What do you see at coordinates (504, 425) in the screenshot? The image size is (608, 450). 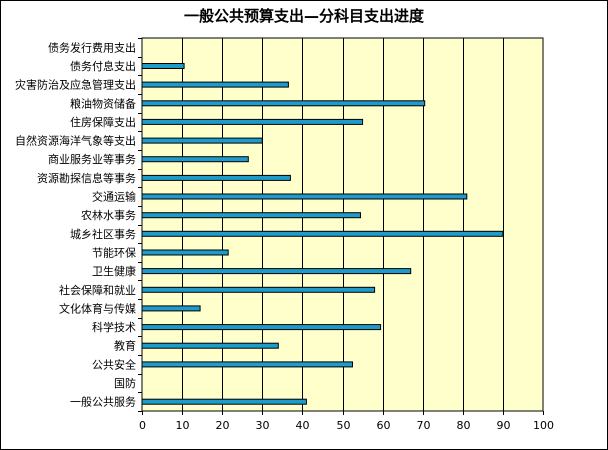 I see `x-tick-label: 90` at bounding box center [504, 425].